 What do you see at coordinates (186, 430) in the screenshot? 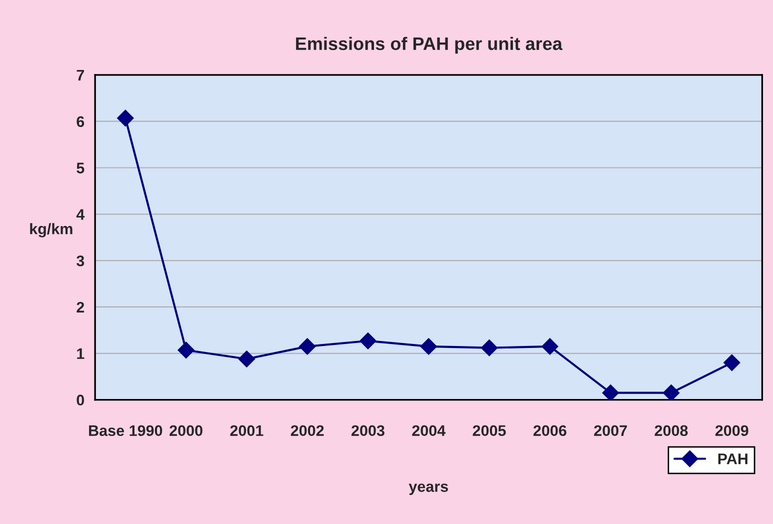
I see `x-tick-label: 2000` at bounding box center [186, 430].